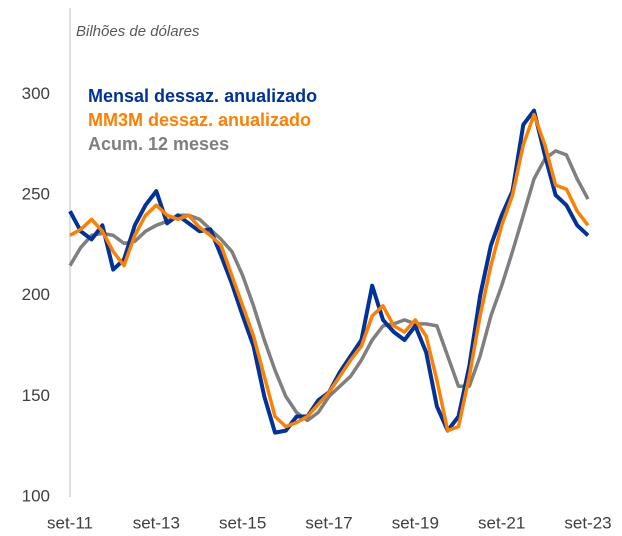 The image size is (622, 536). What do you see at coordinates (36, 93) in the screenshot?
I see `y-tick-label: 300` at bounding box center [36, 93].